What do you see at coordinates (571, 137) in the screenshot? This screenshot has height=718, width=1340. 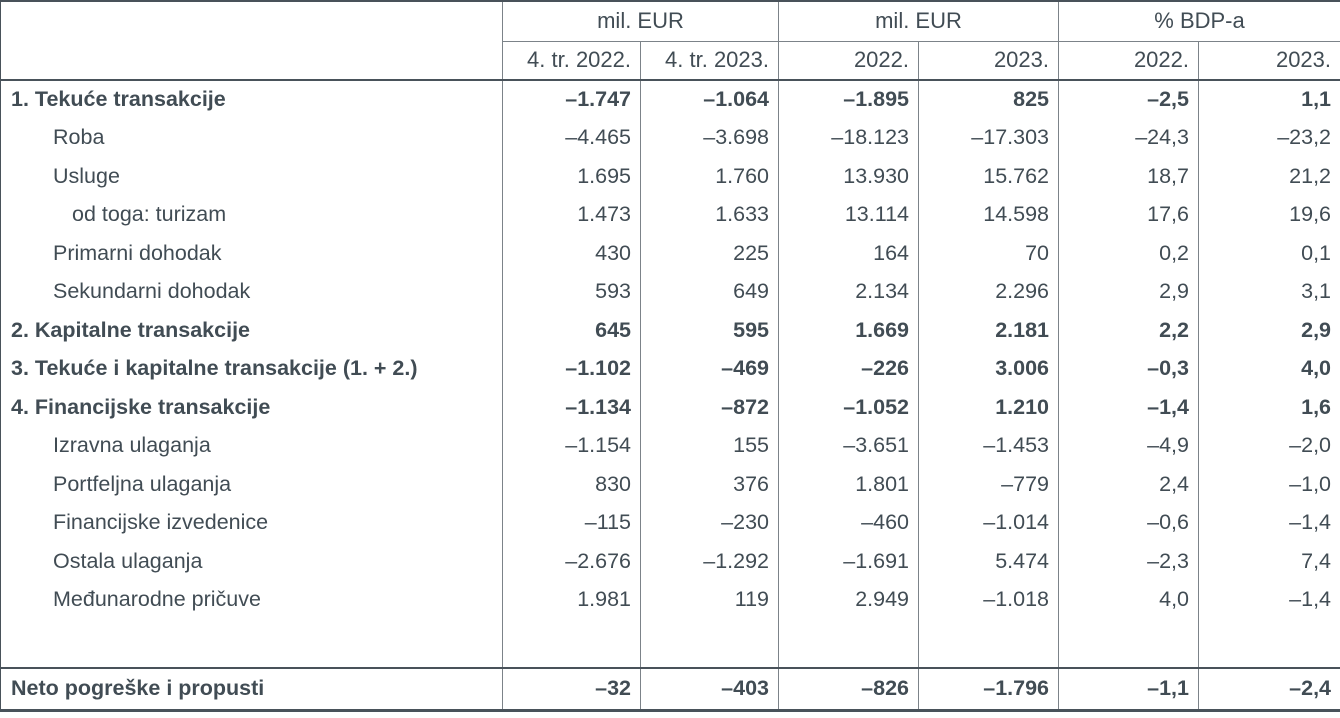 I see `value-cell: –4.465` at bounding box center [571, 137].